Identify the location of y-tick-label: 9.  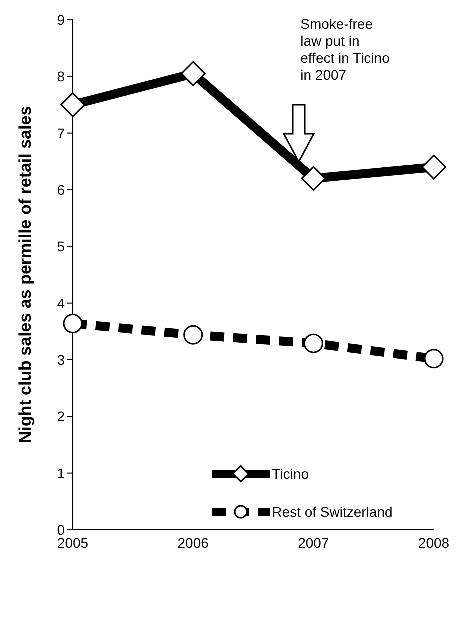
(61, 20).